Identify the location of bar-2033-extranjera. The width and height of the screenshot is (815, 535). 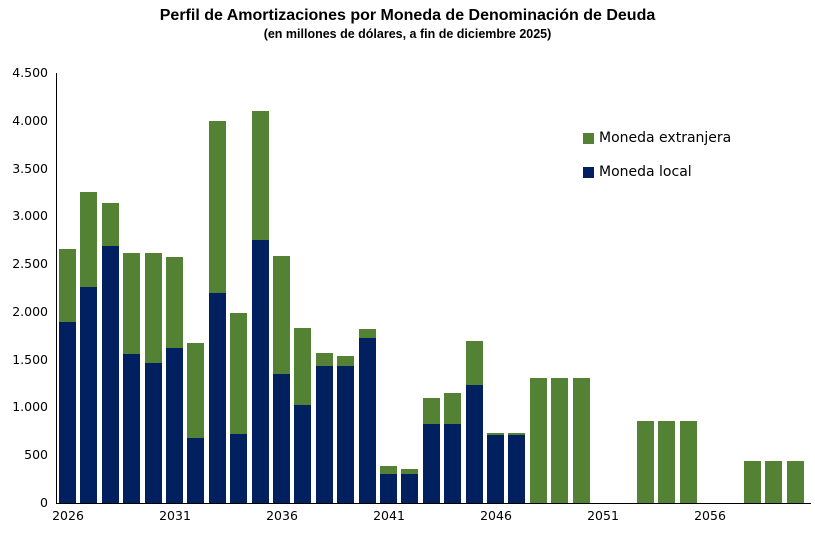
(217, 206).